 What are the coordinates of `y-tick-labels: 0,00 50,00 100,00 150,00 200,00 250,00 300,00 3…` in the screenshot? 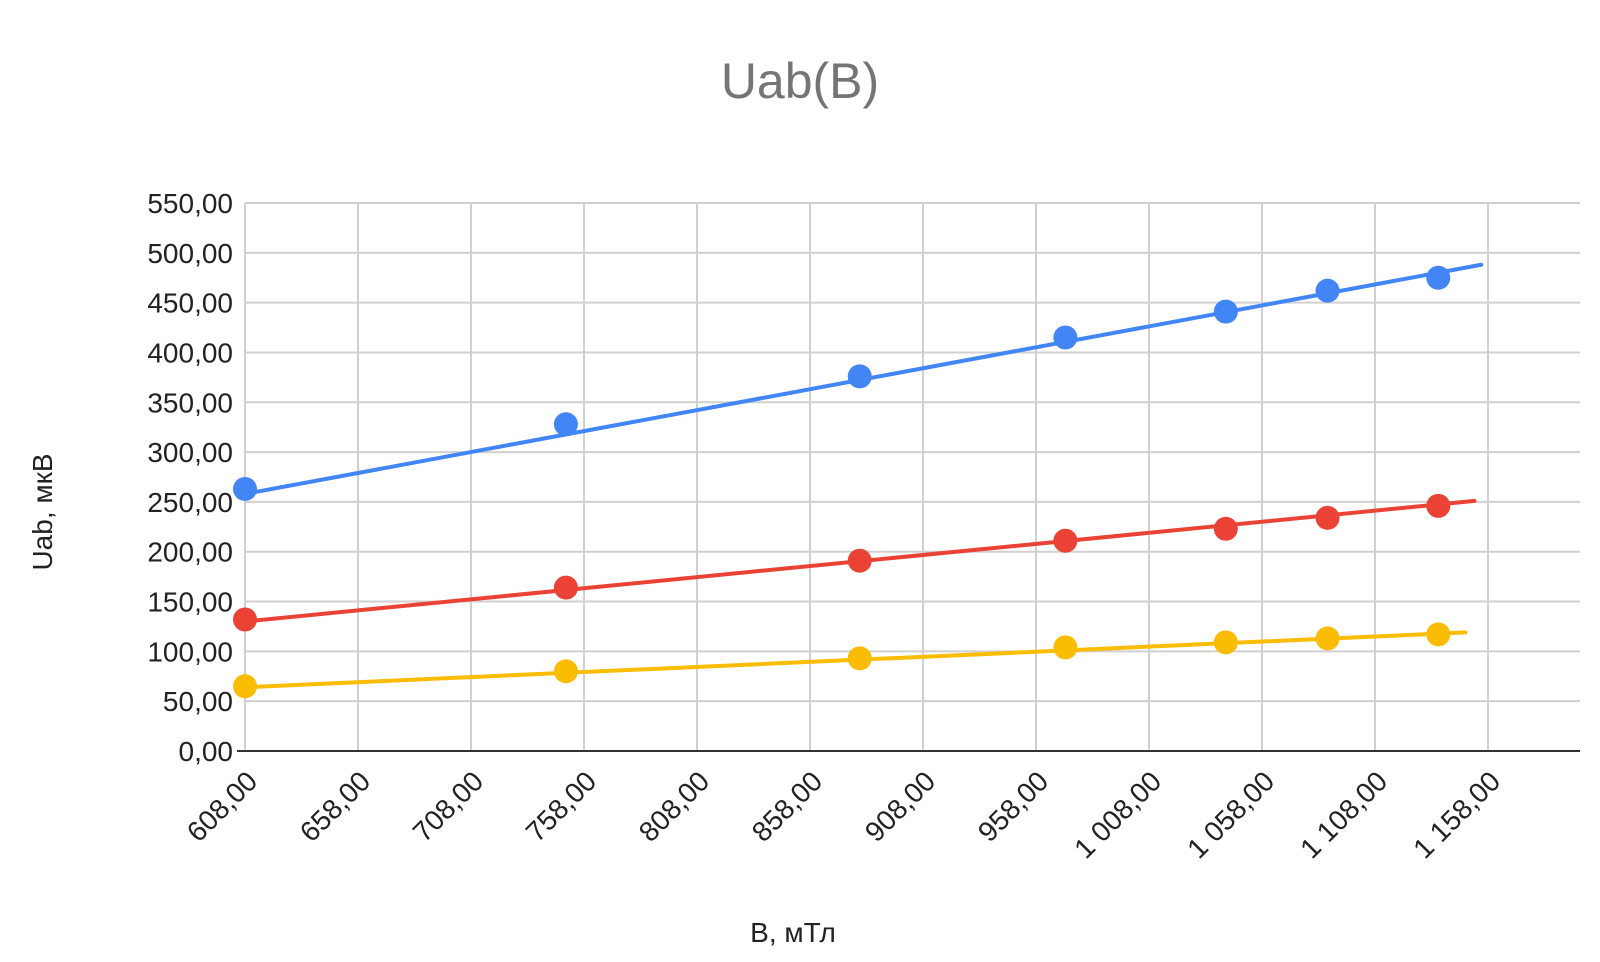 It's located at (190, 477).